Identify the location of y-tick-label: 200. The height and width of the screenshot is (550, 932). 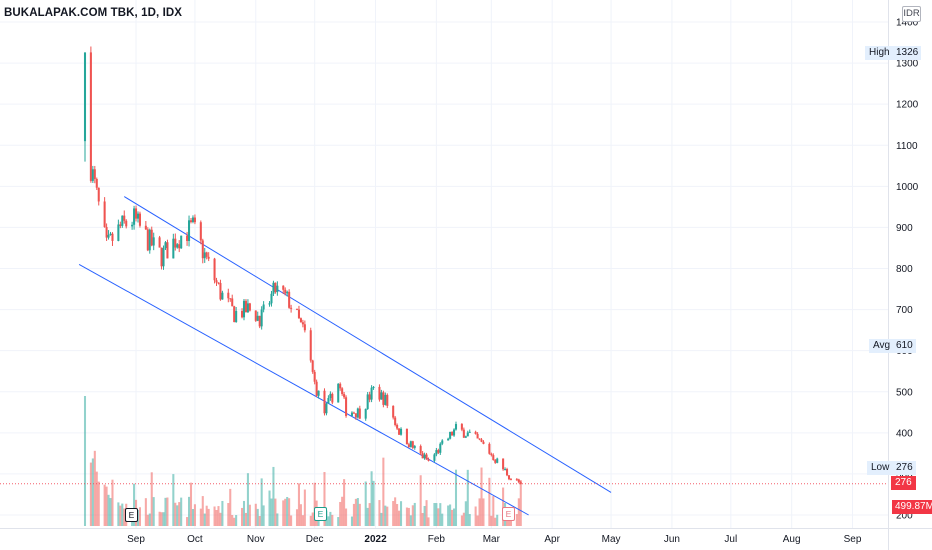
(904, 516).